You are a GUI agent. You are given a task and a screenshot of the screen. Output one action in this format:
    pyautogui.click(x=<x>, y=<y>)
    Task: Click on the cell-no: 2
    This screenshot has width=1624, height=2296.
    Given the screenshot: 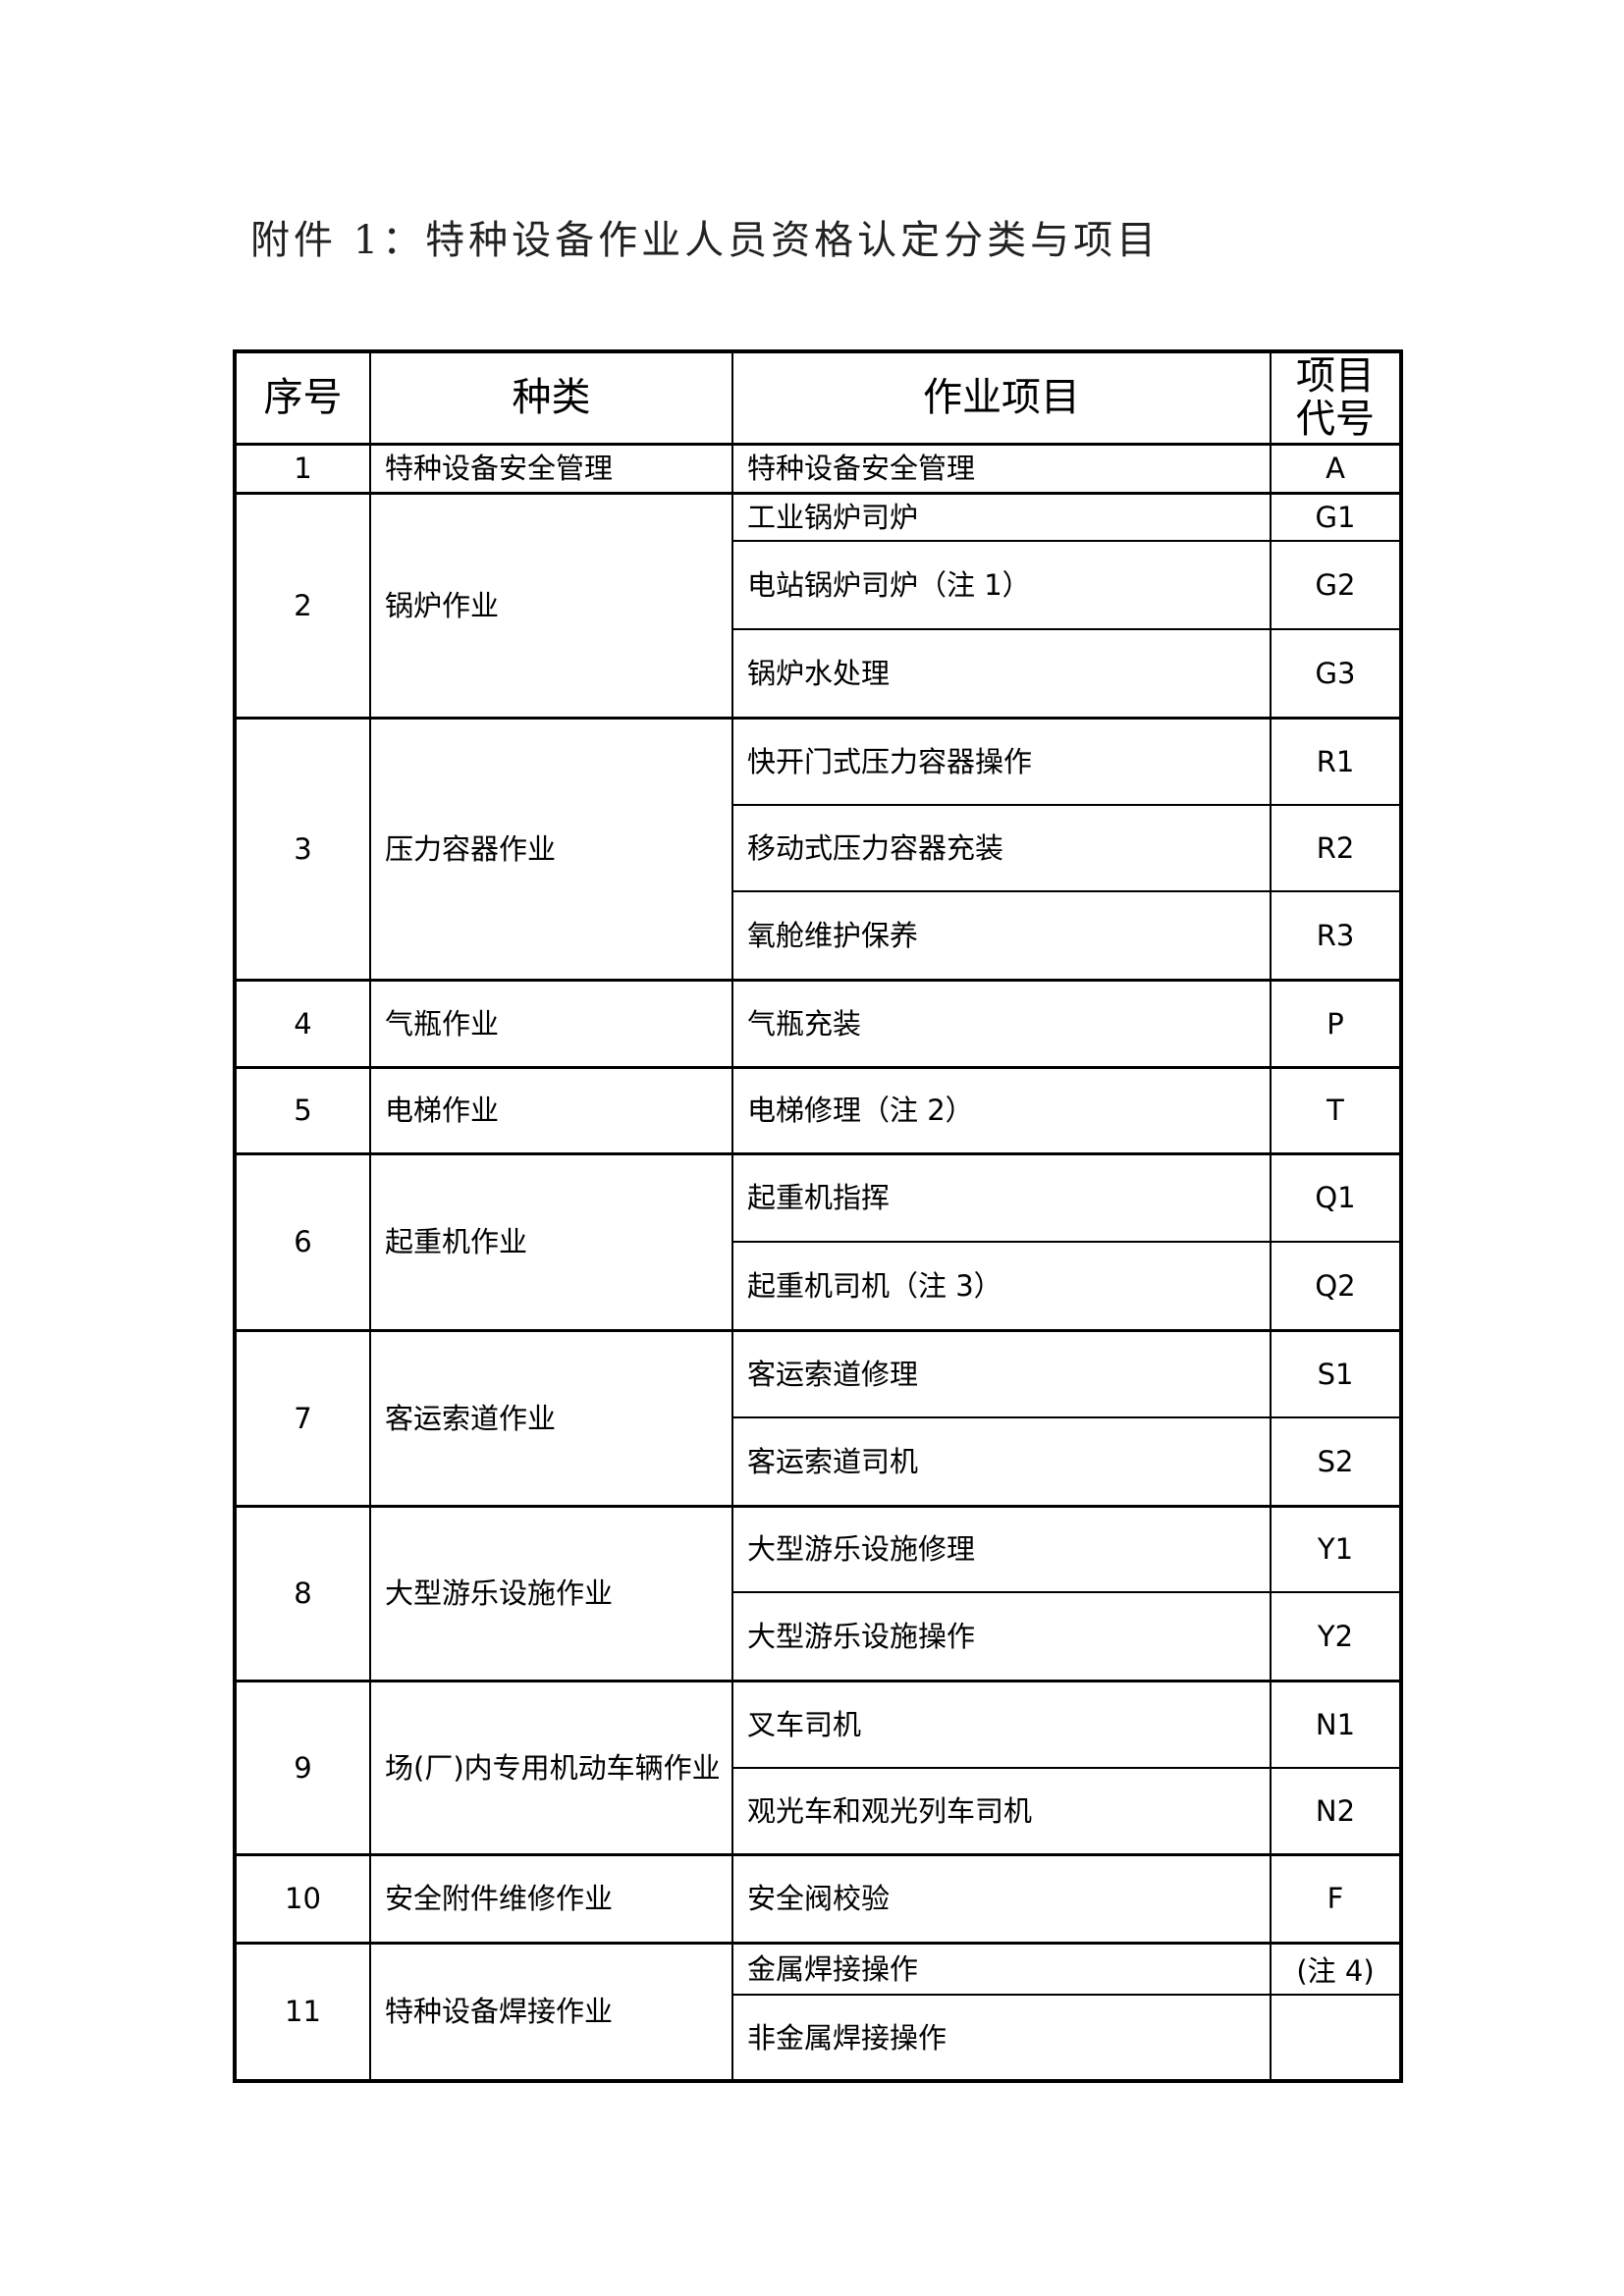 What is the action you would take?
    pyautogui.click(x=302, y=605)
    